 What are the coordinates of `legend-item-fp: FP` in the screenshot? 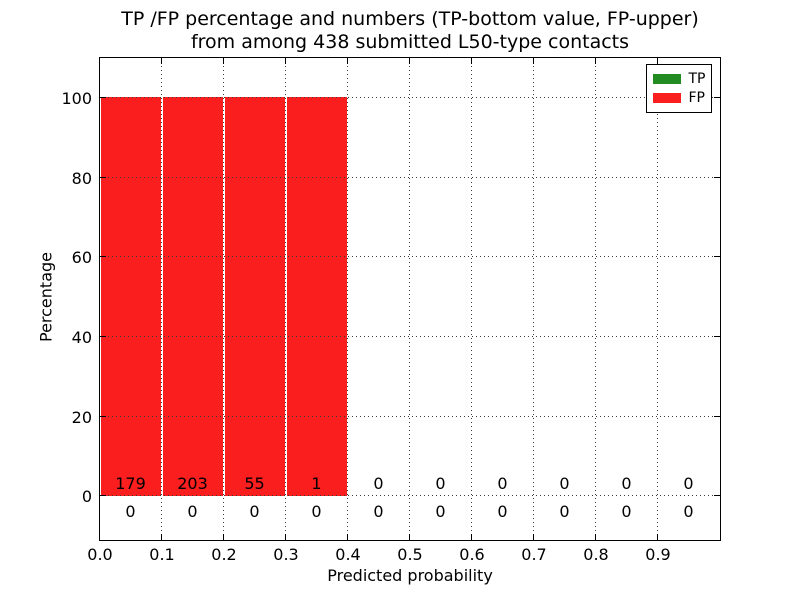 It's located at (679, 98).